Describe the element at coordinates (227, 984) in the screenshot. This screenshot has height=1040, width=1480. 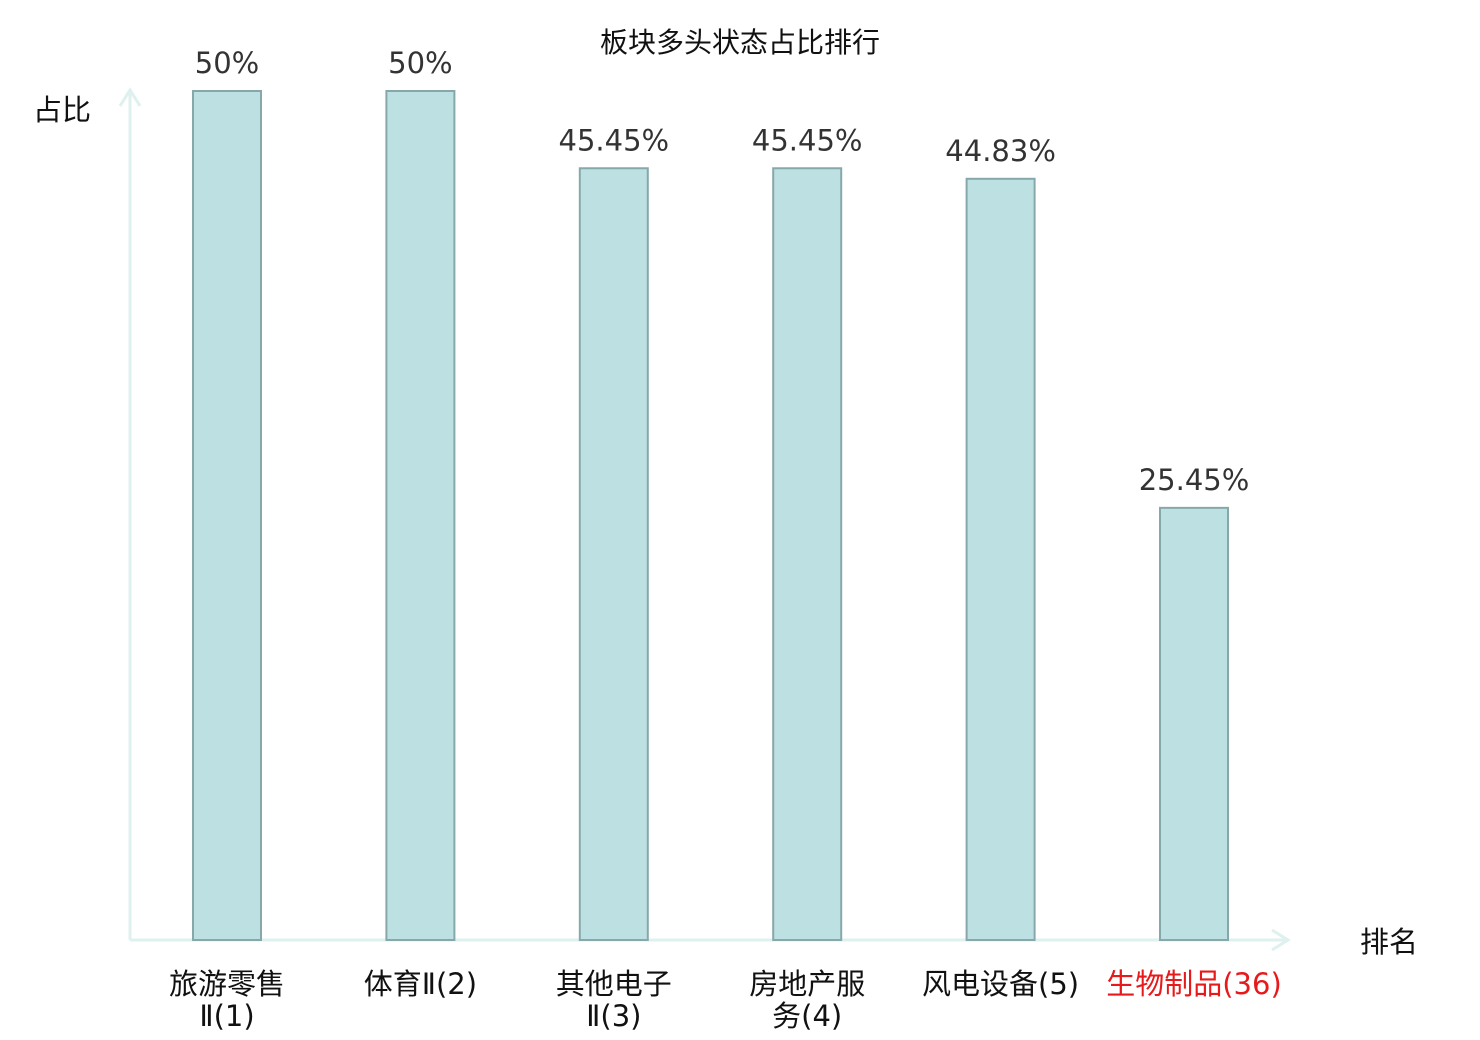
I see `category-label: 旅游零售` at that location.